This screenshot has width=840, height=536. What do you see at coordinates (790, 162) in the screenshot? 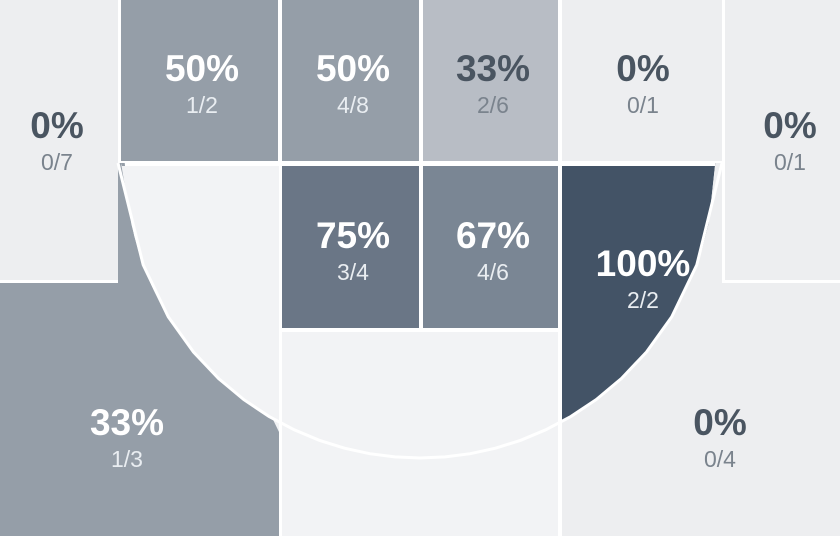
I see `zone-attempts-right-corner-three: 0/1` at bounding box center [790, 162].